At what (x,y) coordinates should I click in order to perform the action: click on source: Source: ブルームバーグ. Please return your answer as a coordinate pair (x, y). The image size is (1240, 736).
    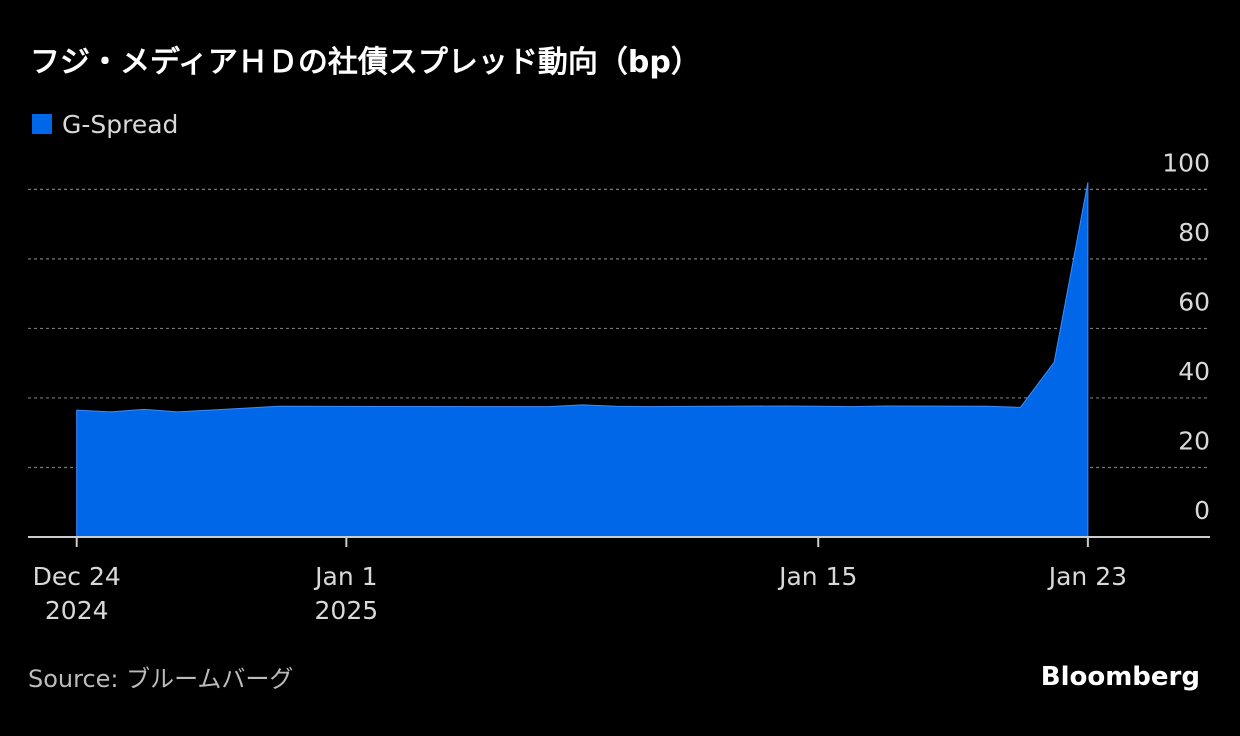
    Looking at the image, I should click on (160, 679).